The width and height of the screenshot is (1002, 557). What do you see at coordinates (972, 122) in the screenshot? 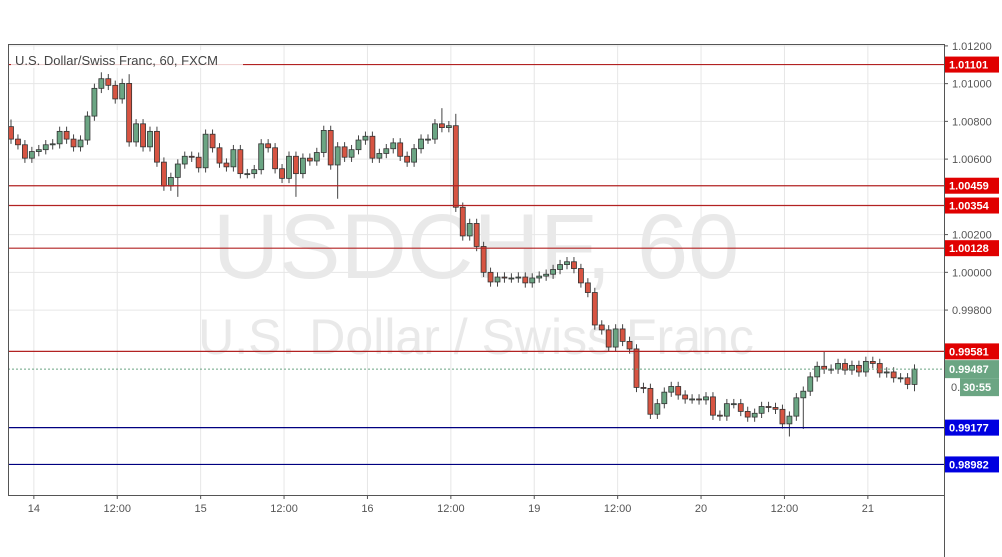
I see `y-tick-label: 1.00800` at bounding box center [972, 122].